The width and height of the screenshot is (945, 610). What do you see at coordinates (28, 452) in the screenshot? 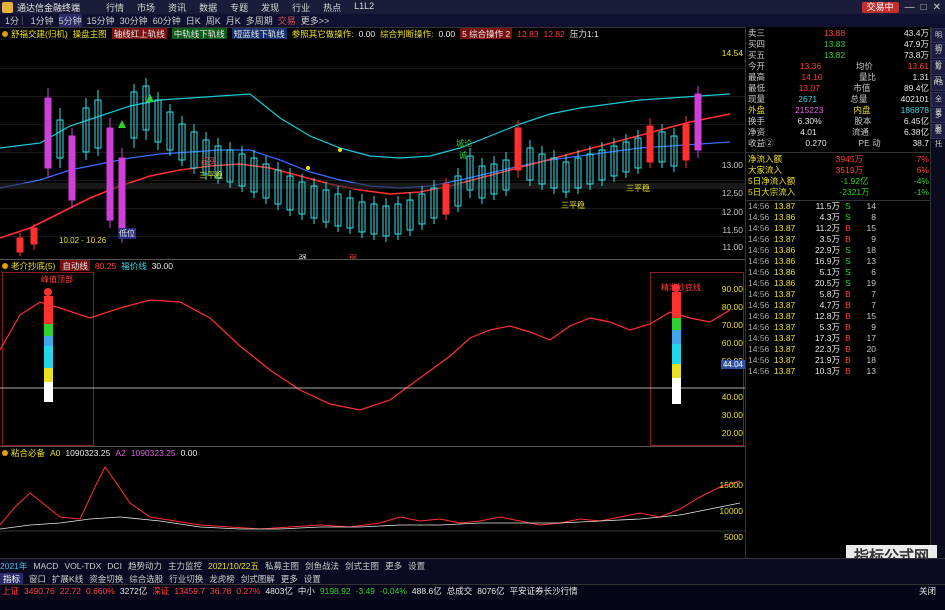
I see `sub2-title: 粘合必备` at bounding box center [28, 452].